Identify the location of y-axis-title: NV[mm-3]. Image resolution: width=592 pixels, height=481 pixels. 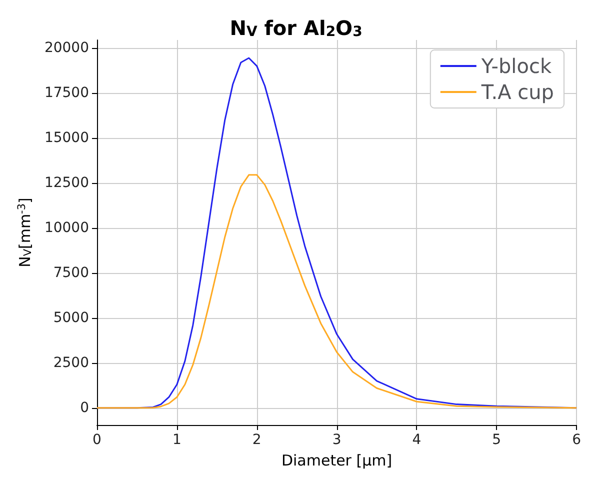
(25, 233).